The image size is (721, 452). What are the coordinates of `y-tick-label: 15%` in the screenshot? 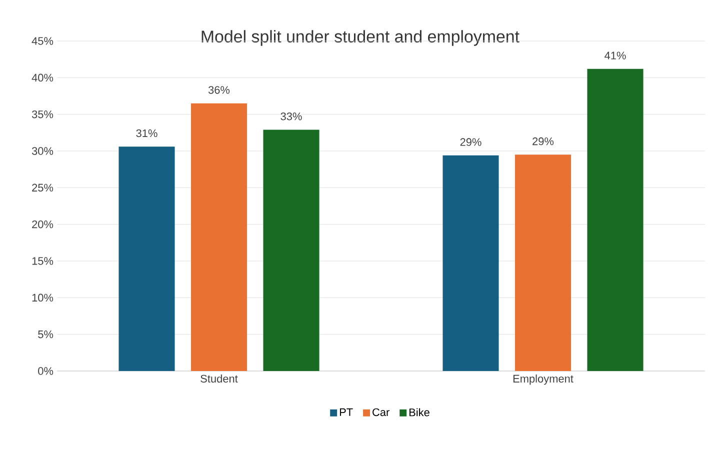 It's located at (43, 261).